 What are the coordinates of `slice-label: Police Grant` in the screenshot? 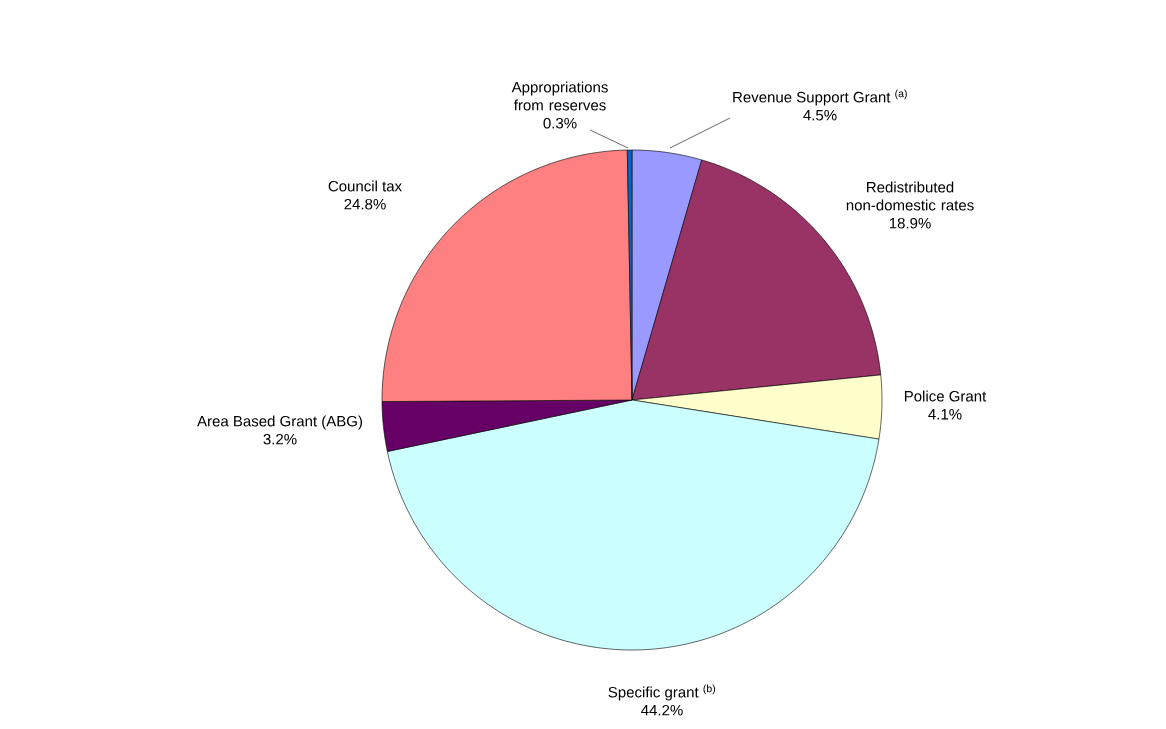 It's located at (945, 396).